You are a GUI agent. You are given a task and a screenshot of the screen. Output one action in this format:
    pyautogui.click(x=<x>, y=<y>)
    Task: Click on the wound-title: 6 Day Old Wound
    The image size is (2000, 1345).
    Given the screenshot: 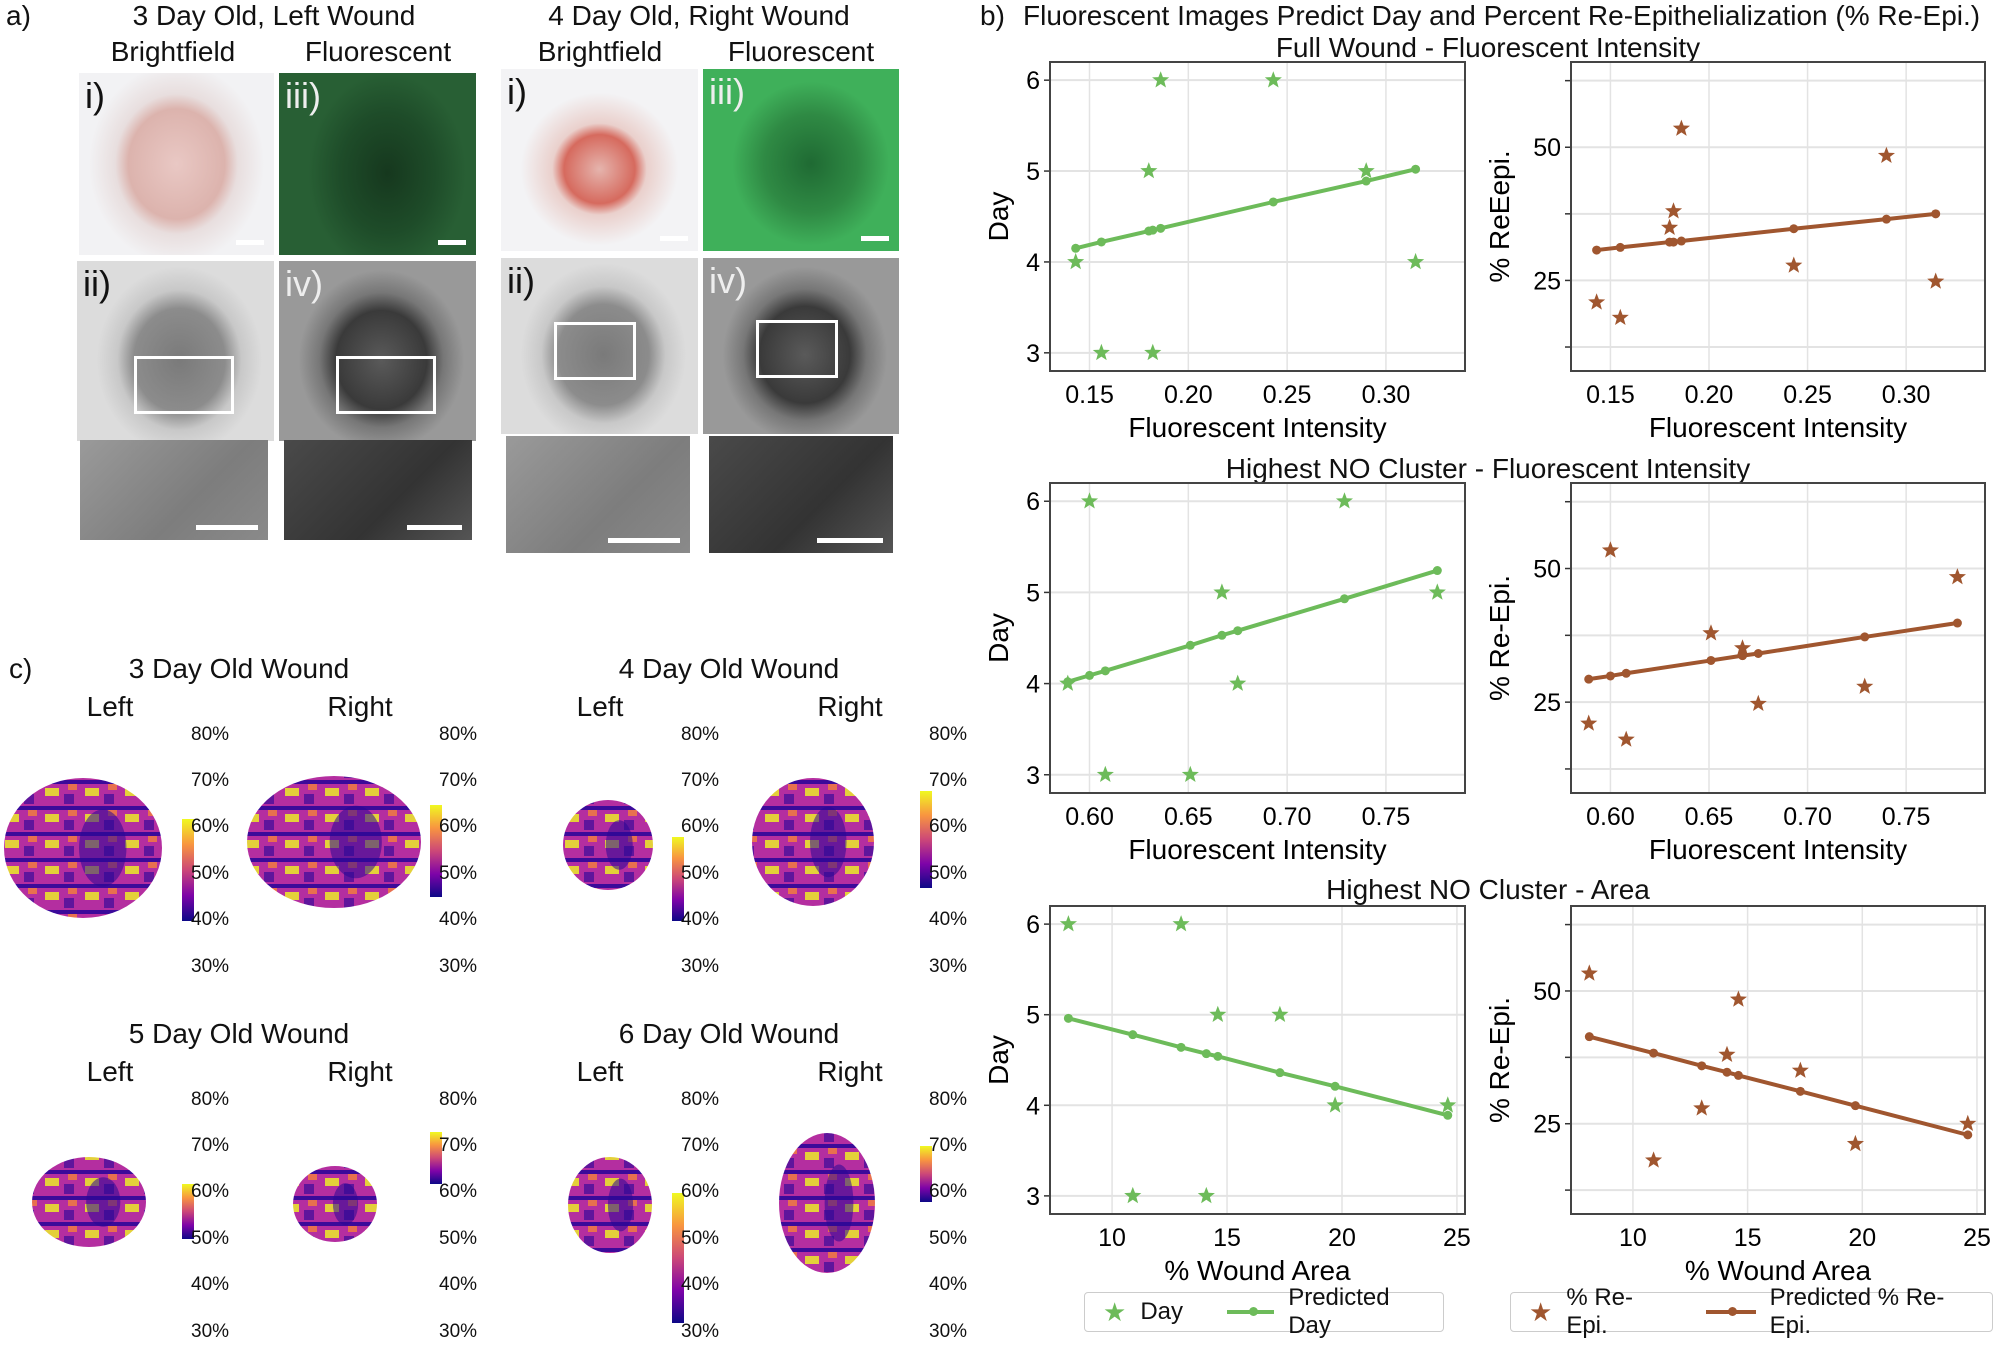 What is the action you would take?
    pyautogui.click(x=729, y=1033)
    